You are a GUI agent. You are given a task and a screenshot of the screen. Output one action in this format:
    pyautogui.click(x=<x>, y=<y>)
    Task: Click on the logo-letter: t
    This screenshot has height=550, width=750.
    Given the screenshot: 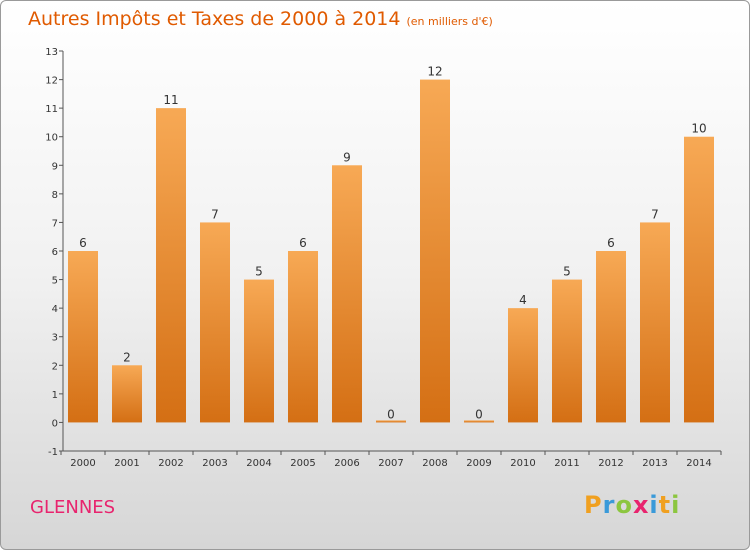 What is the action you would take?
    pyautogui.click(x=665, y=505)
    